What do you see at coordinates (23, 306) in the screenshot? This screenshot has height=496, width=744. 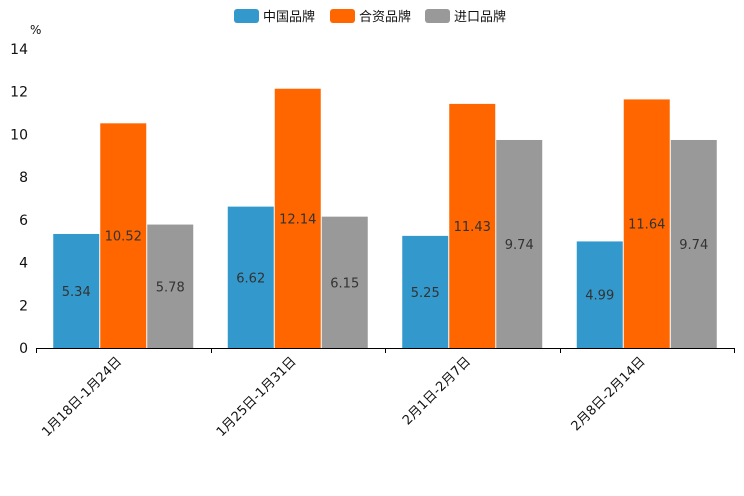 I see `y-tick-label: 2` at bounding box center [23, 306].